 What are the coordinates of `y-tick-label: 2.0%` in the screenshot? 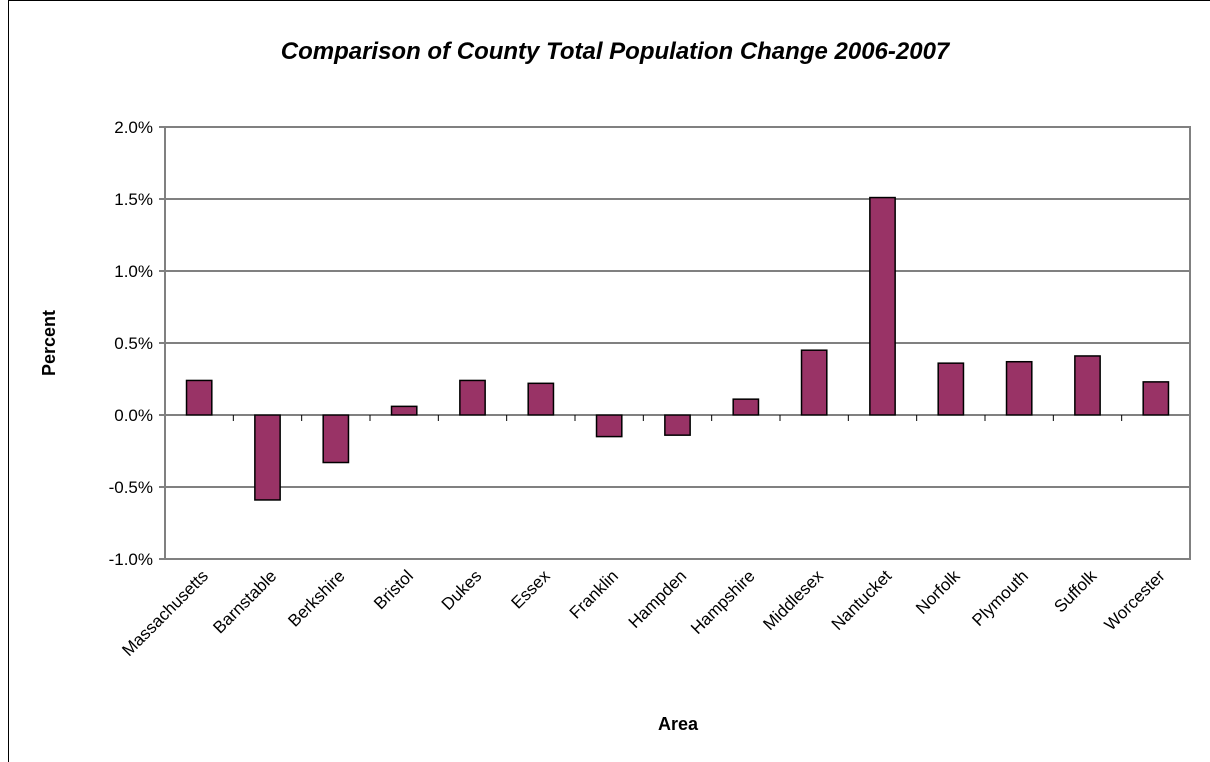 It's located at (133, 127).